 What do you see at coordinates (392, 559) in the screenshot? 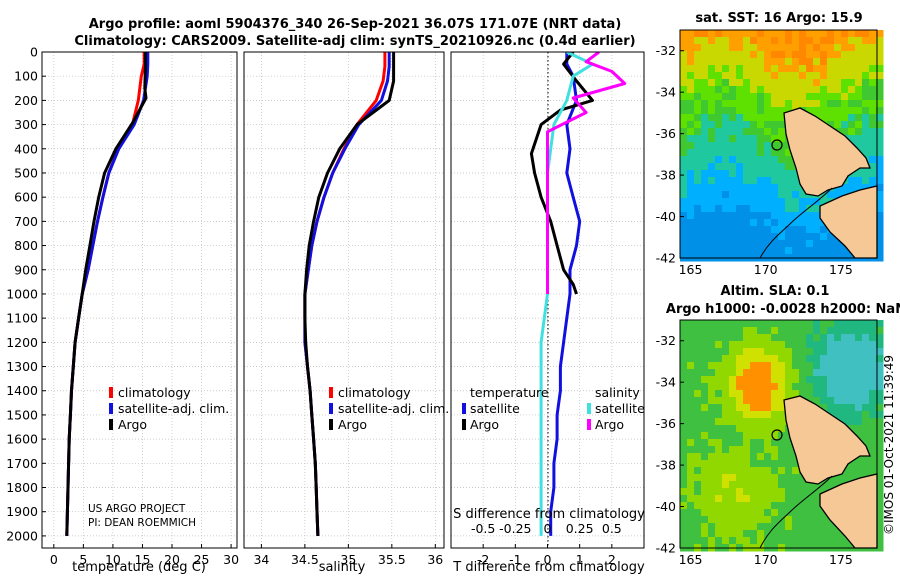
I see `x-tick-label: 35.5` at bounding box center [392, 559].